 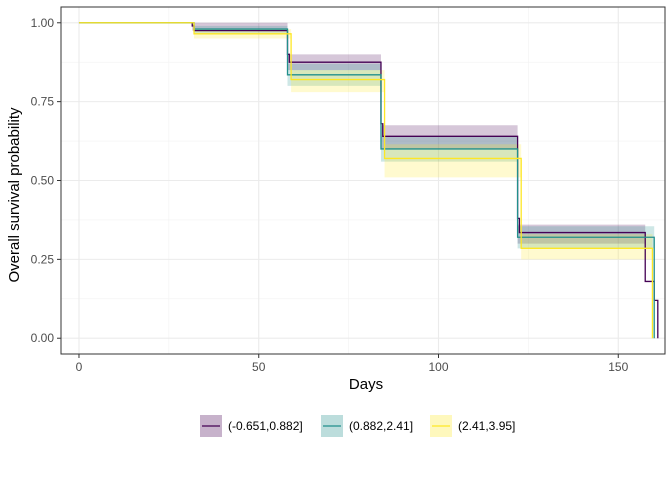 What do you see at coordinates (43, 259) in the screenshot?
I see `y-tick-label: 0.25` at bounding box center [43, 259].